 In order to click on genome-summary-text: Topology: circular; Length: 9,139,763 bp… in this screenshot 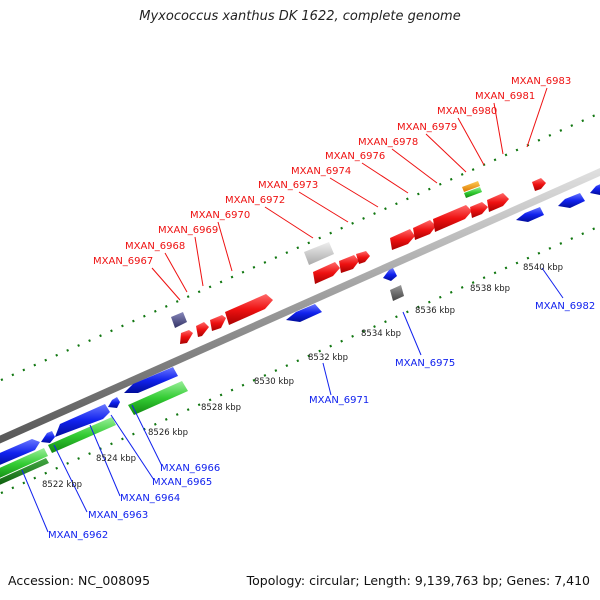, I will do `click(418, 580)`.